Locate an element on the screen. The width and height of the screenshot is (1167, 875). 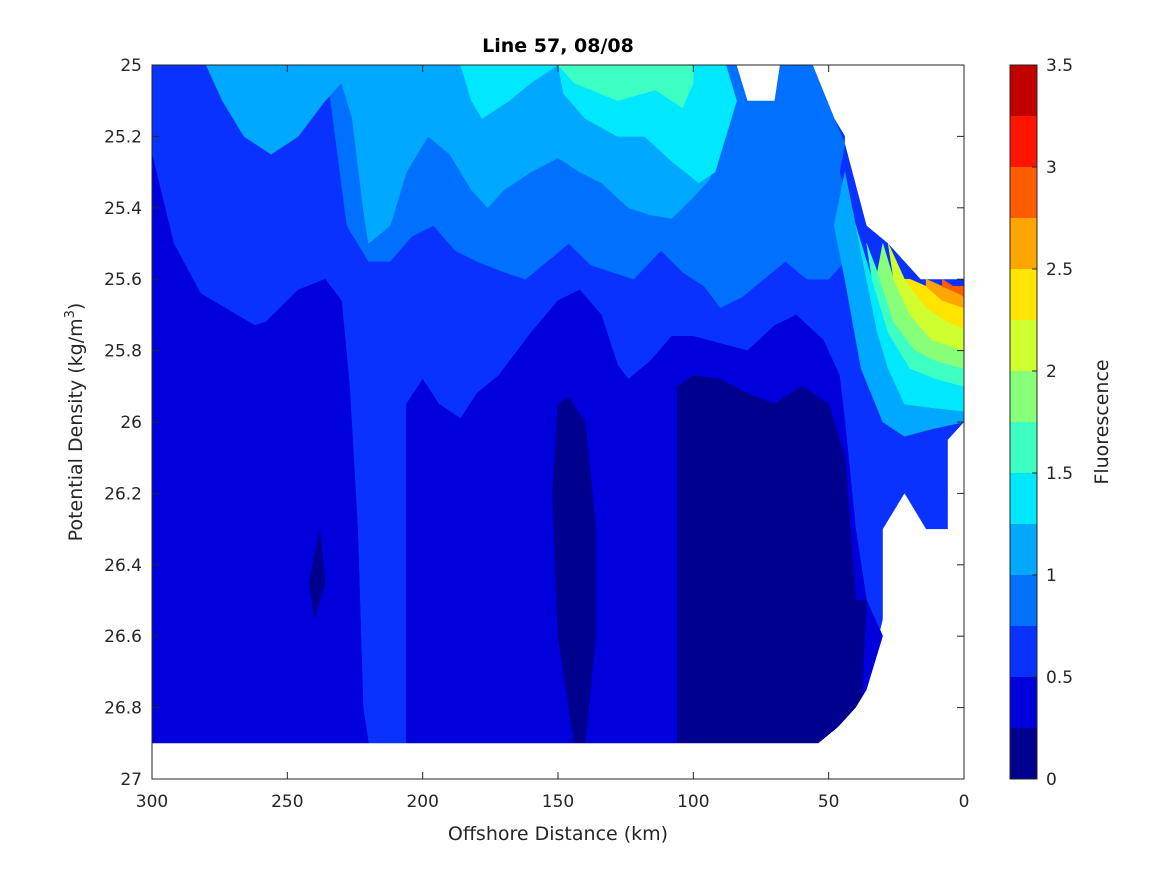
y-tick-label: 26.2 is located at coordinates (123, 494).